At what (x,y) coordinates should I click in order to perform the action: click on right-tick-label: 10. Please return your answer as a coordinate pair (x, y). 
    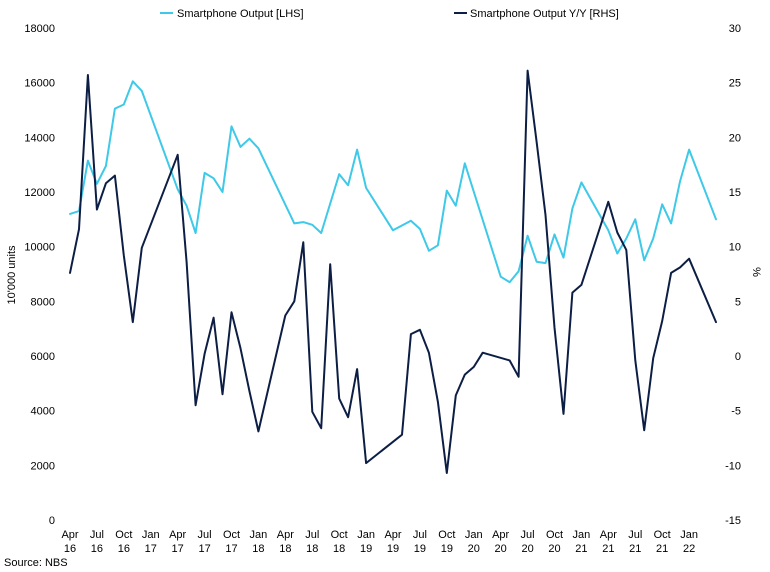
    Looking at the image, I should click on (735, 248).